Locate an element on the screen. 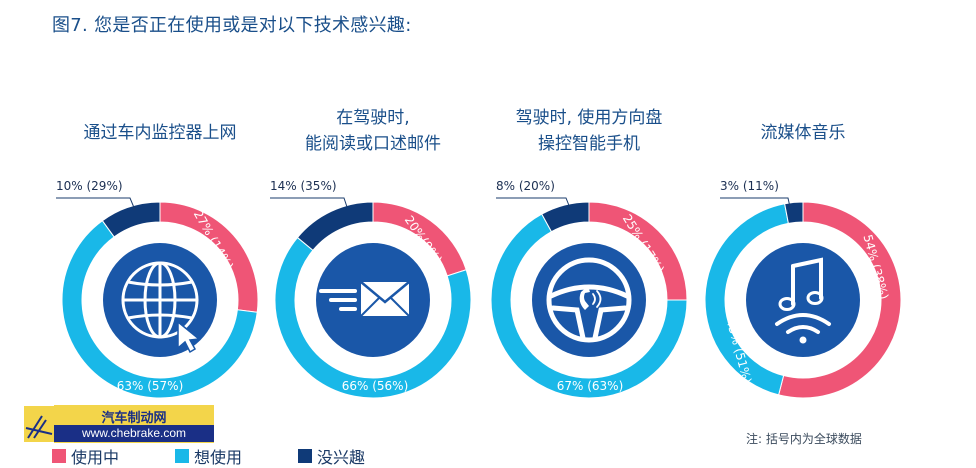 This screenshot has height=468, width=976. wheel-top-spoke is located at coordinates (589, 291).